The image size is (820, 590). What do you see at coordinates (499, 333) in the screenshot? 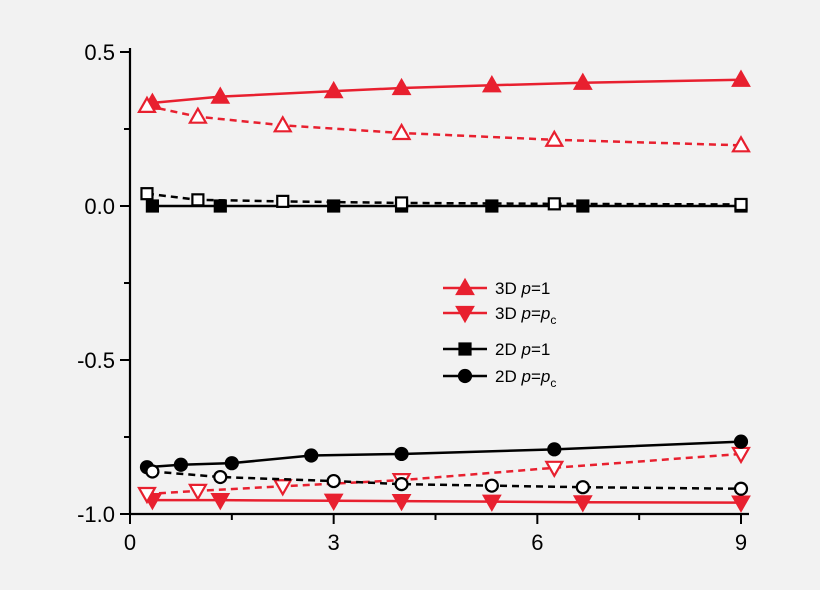
I see `legend: 3D p=1 3D p=pc 2D p=1 2D p=pc` at bounding box center [499, 333].